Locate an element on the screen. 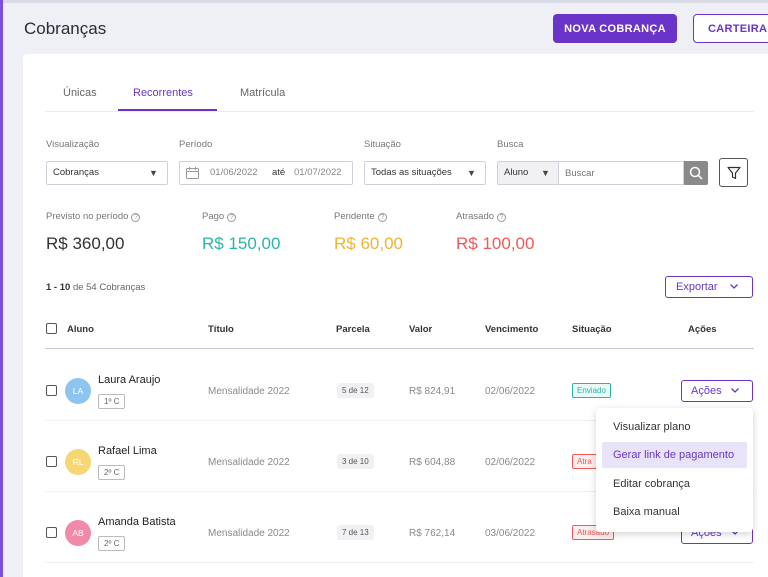  filter-icon is located at coordinates (734, 173).